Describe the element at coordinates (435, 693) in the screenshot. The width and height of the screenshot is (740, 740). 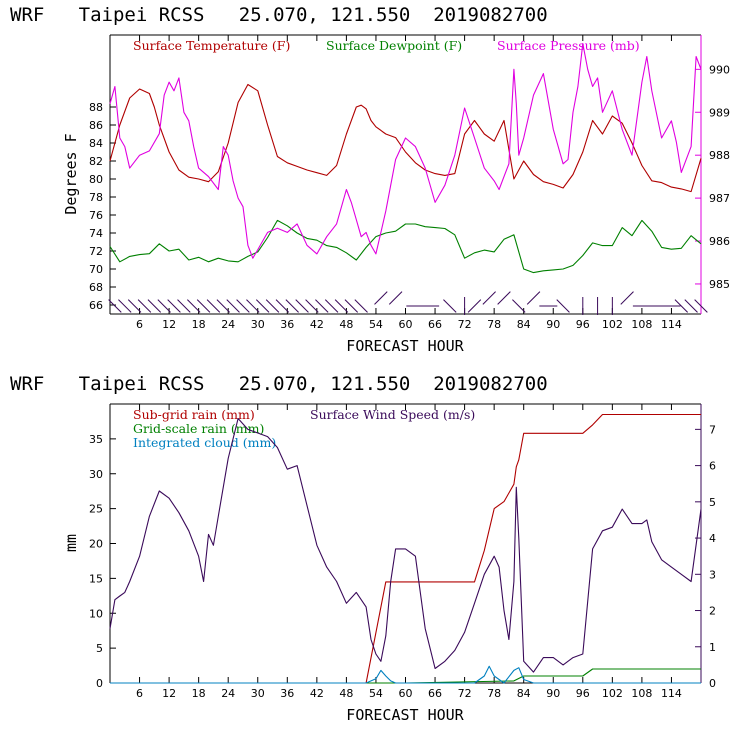
I see `chart2-x-tick-label: 66` at that location.